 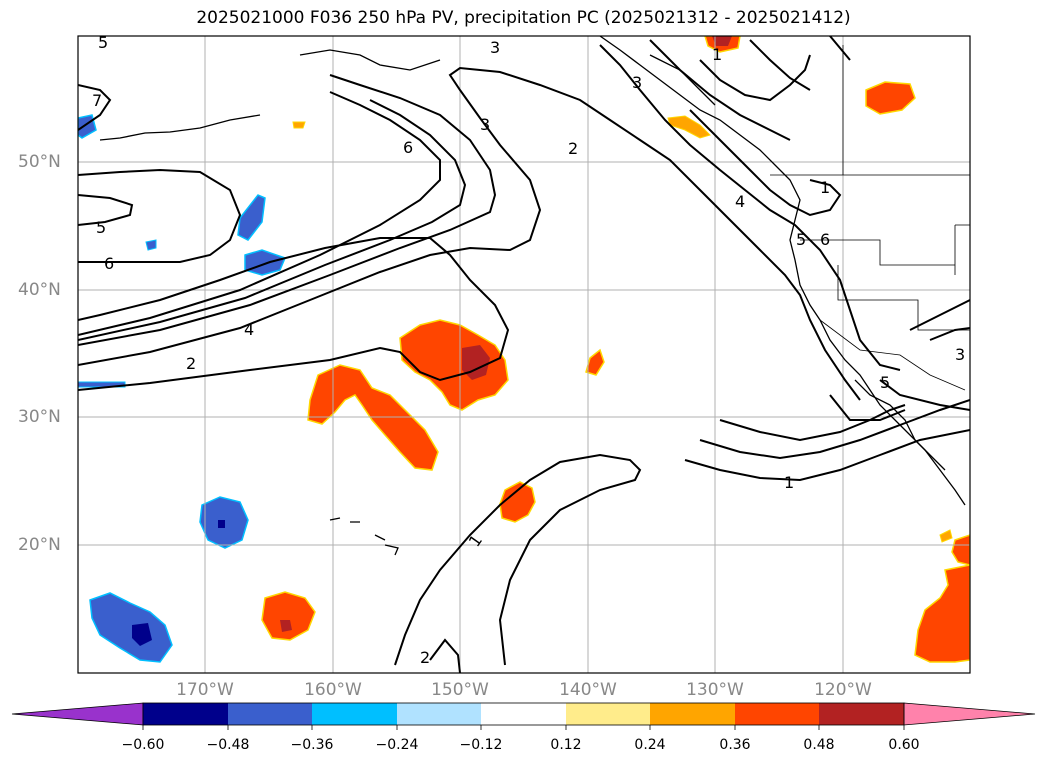 I want to click on lon-label-130w: 130°W, so click(x=715, y=690).